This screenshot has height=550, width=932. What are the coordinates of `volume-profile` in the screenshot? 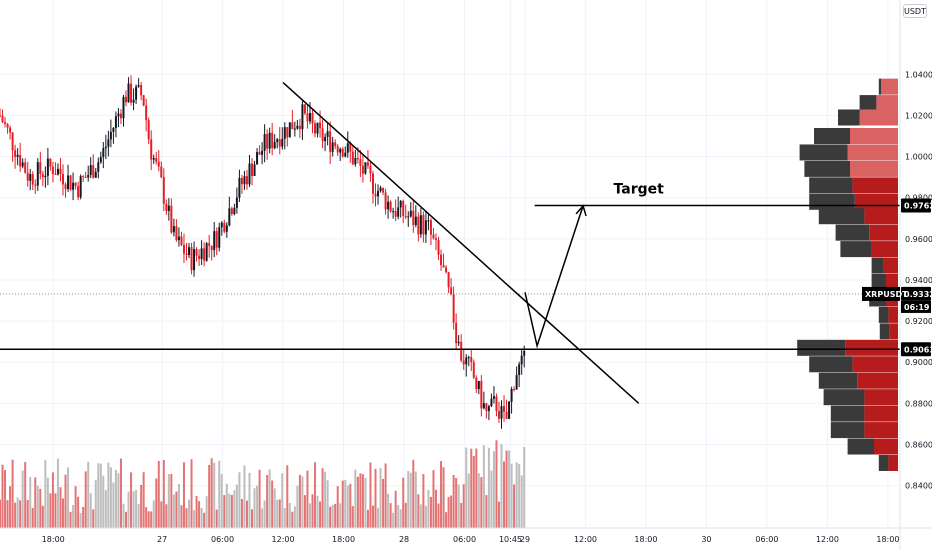 It's located at (847, 274).